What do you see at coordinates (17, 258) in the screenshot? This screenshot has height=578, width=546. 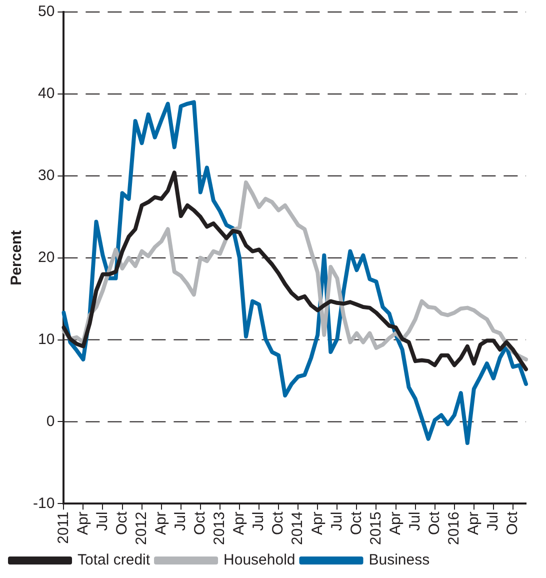 I see `y-axis-title: Percent` at bounding box center [17, 258].